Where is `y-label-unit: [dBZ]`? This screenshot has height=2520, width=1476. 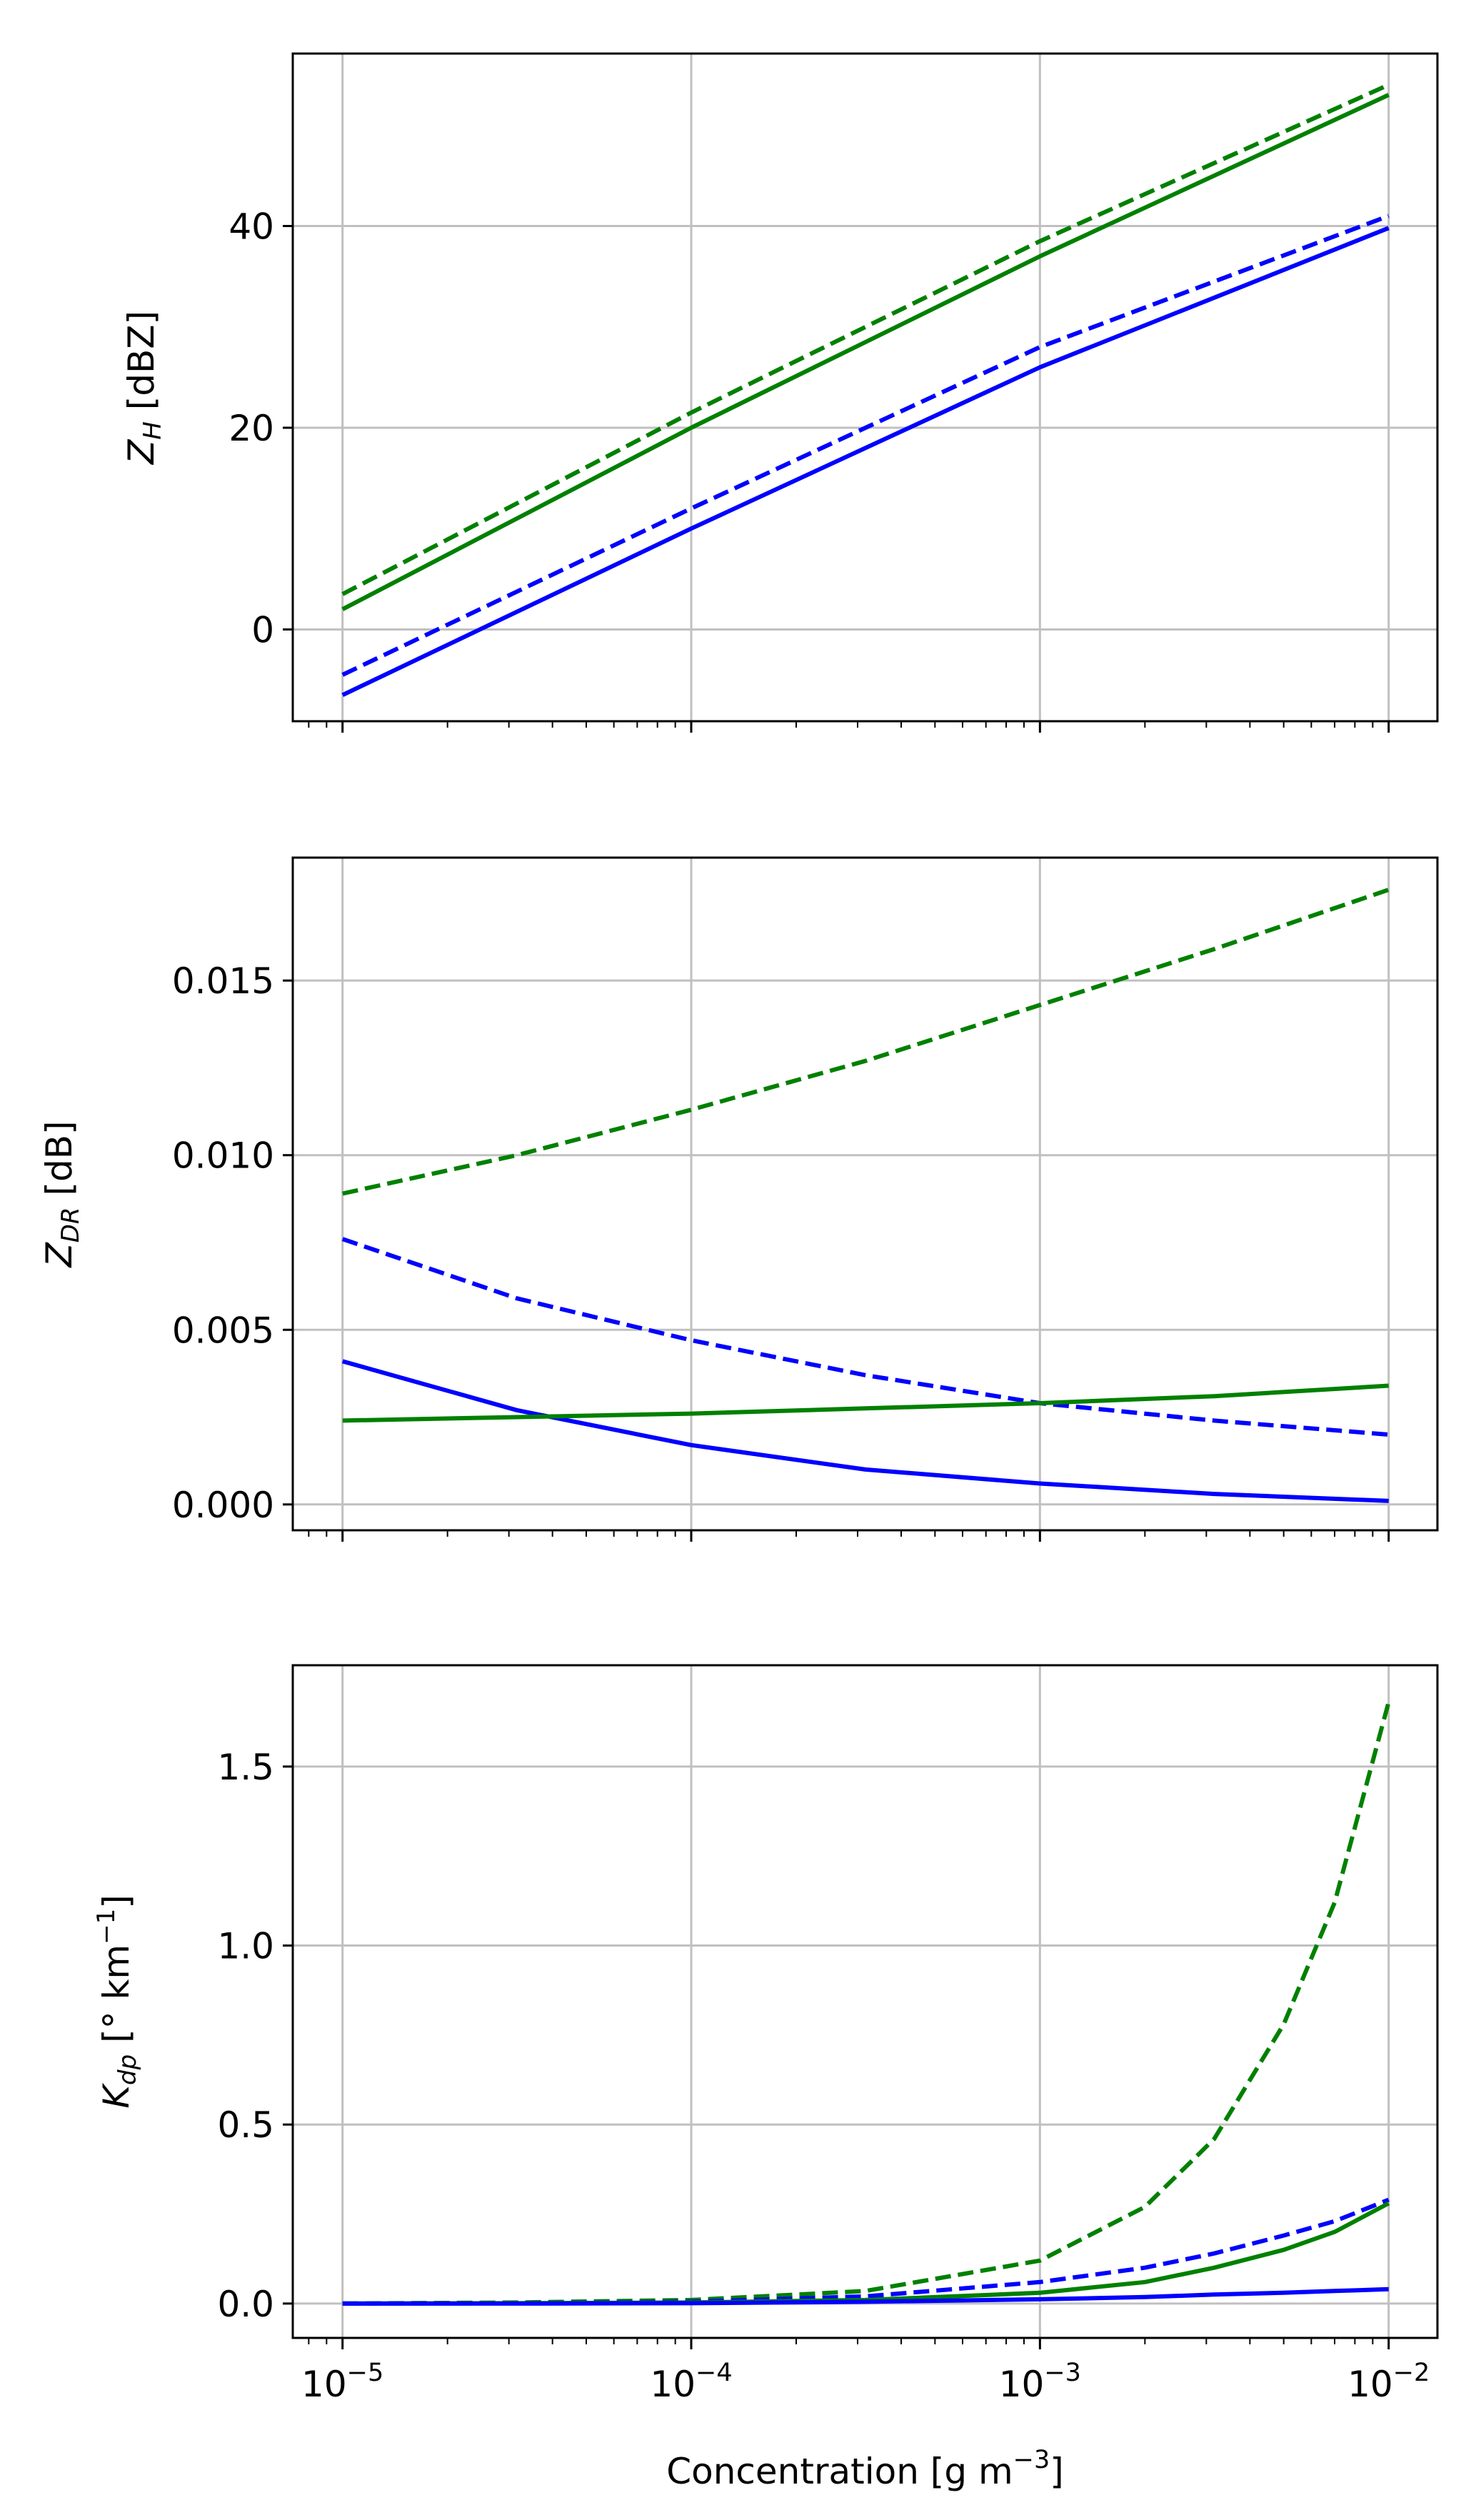 y-label-unit: [dBZ] is located at coordinates (141, 366).